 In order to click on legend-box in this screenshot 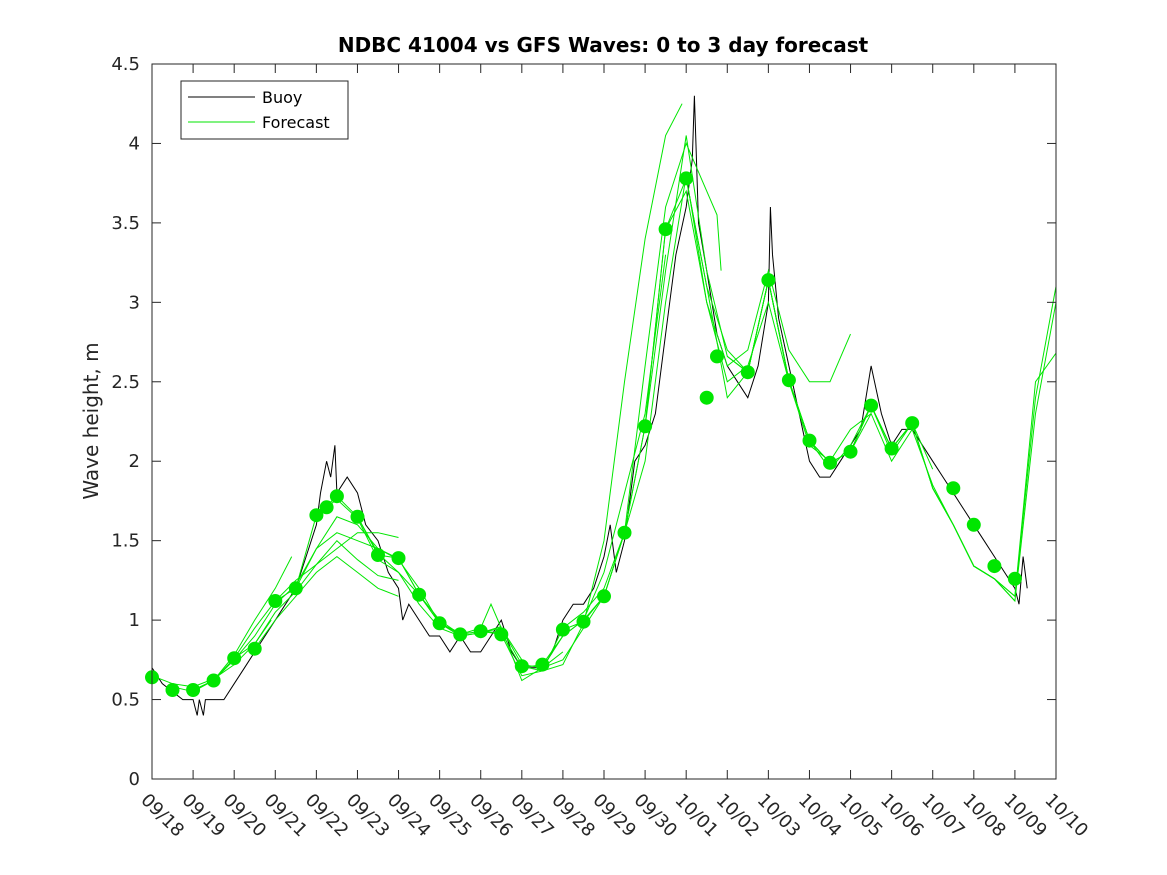, I will do `click(264, 110)`.